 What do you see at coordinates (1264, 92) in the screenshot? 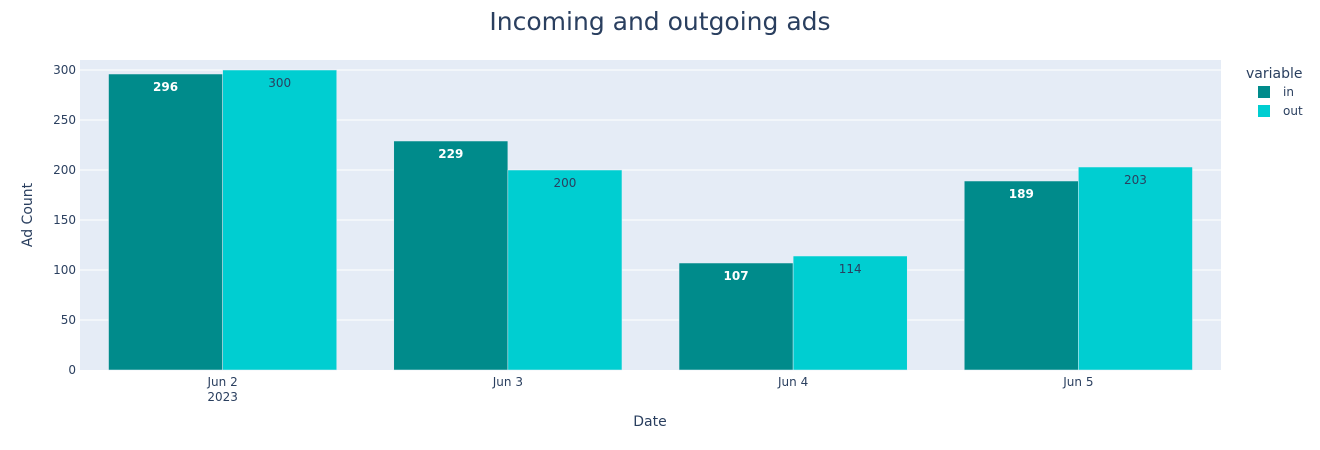
I see `legend-swatch-in` at bounding box center [1264, 92].